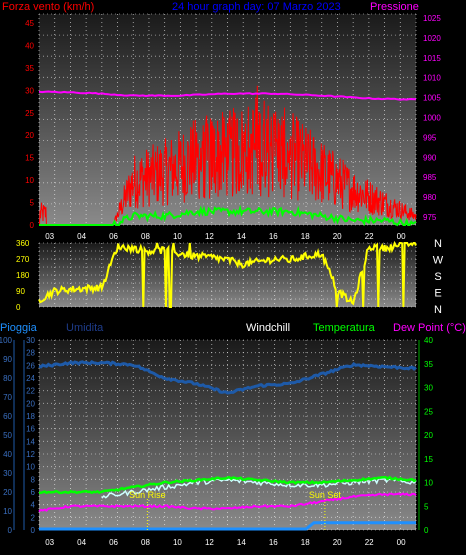  Describe the element at coordinates (426, 506) in the screenshot. I see `y-tick-label-temperature: 5` at that location.